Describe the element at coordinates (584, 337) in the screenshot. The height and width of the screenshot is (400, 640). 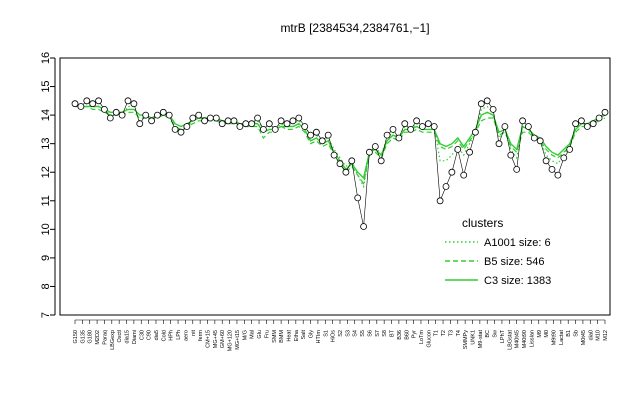
I see `x-tick-label: M0t45` at that location.